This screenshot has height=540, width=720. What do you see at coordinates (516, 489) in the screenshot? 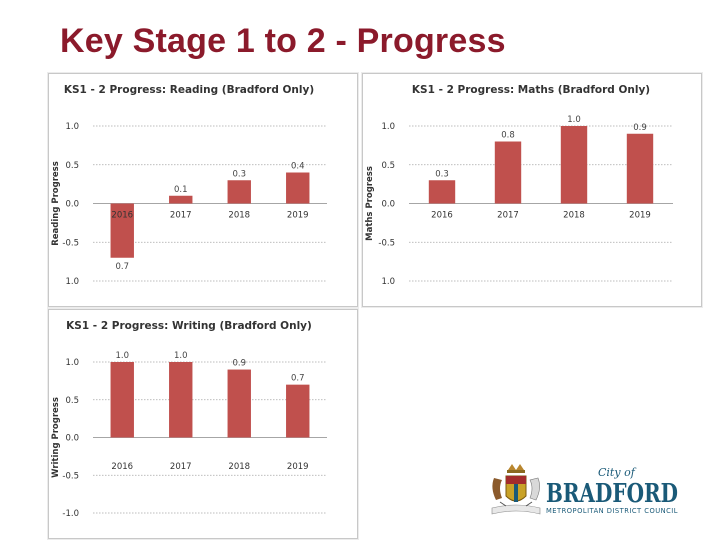
I see `coat-of-arms-icon` at bounding box center [516, 489].